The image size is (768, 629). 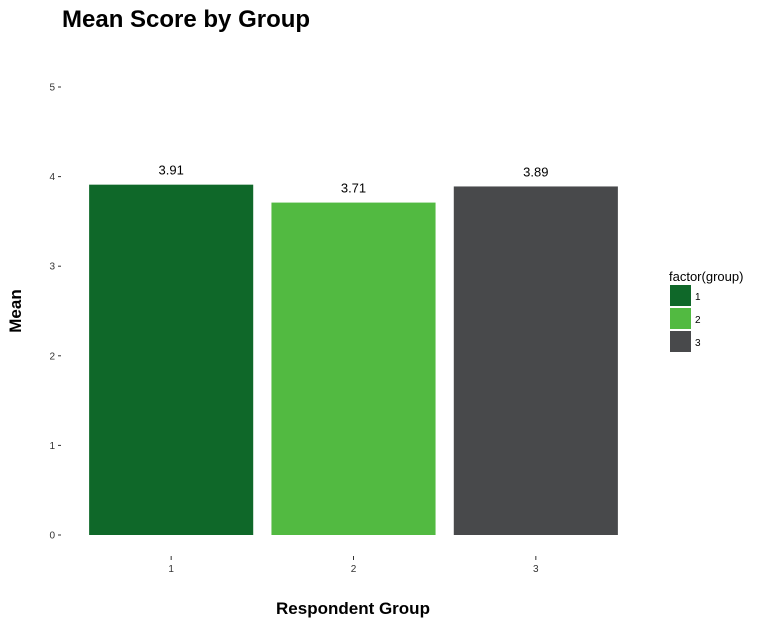 What do you see at coordinates (706, 276) in the screenshot?
I see `legend-title: factor(group)` at bounding box center [706, 276].